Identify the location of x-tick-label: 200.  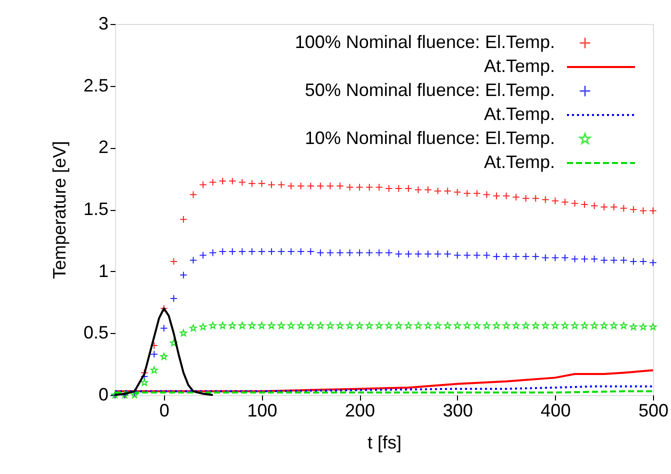
(360, 410).